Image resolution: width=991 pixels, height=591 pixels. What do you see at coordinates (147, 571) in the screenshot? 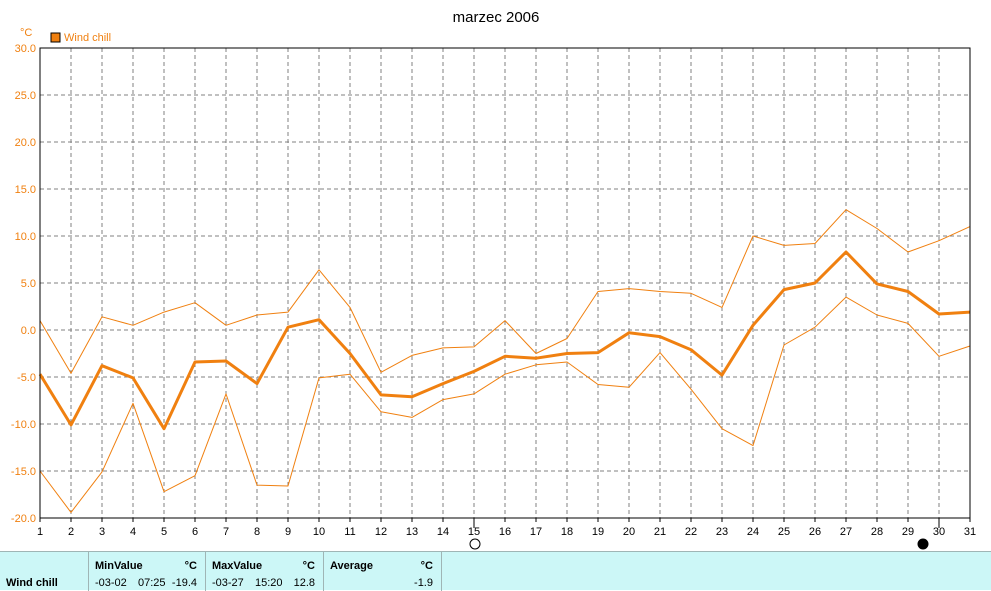
I see `stats-min-cell: MinValue °C -03-02 07:25 -19.4` at bounding box center [147, 571].